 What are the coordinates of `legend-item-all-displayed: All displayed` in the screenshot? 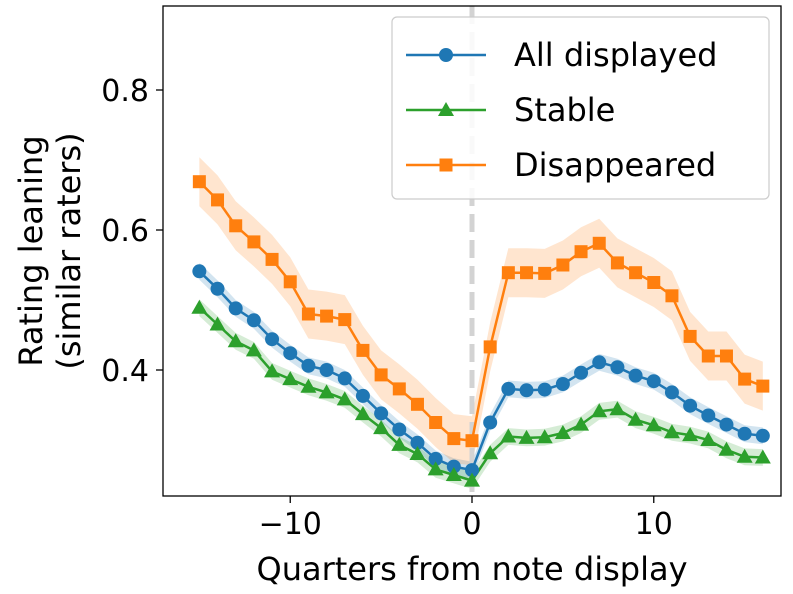 It's located at (561, 55).